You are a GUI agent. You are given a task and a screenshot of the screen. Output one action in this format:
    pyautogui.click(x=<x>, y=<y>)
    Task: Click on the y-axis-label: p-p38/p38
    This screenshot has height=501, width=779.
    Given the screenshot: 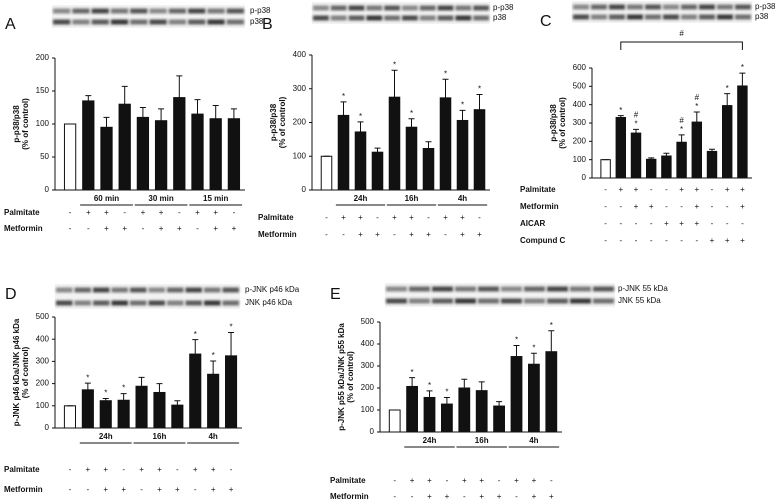 What is the action you would take?
    pyautogui.click(x=553, y=123)
    